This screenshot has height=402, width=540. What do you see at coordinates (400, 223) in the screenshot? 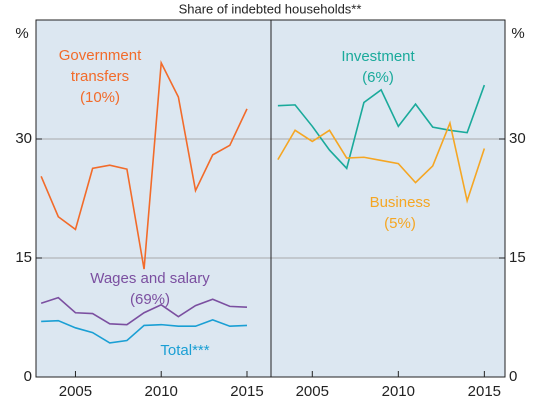
I see `series-share: (5%)` at bounding box center [400, 223].